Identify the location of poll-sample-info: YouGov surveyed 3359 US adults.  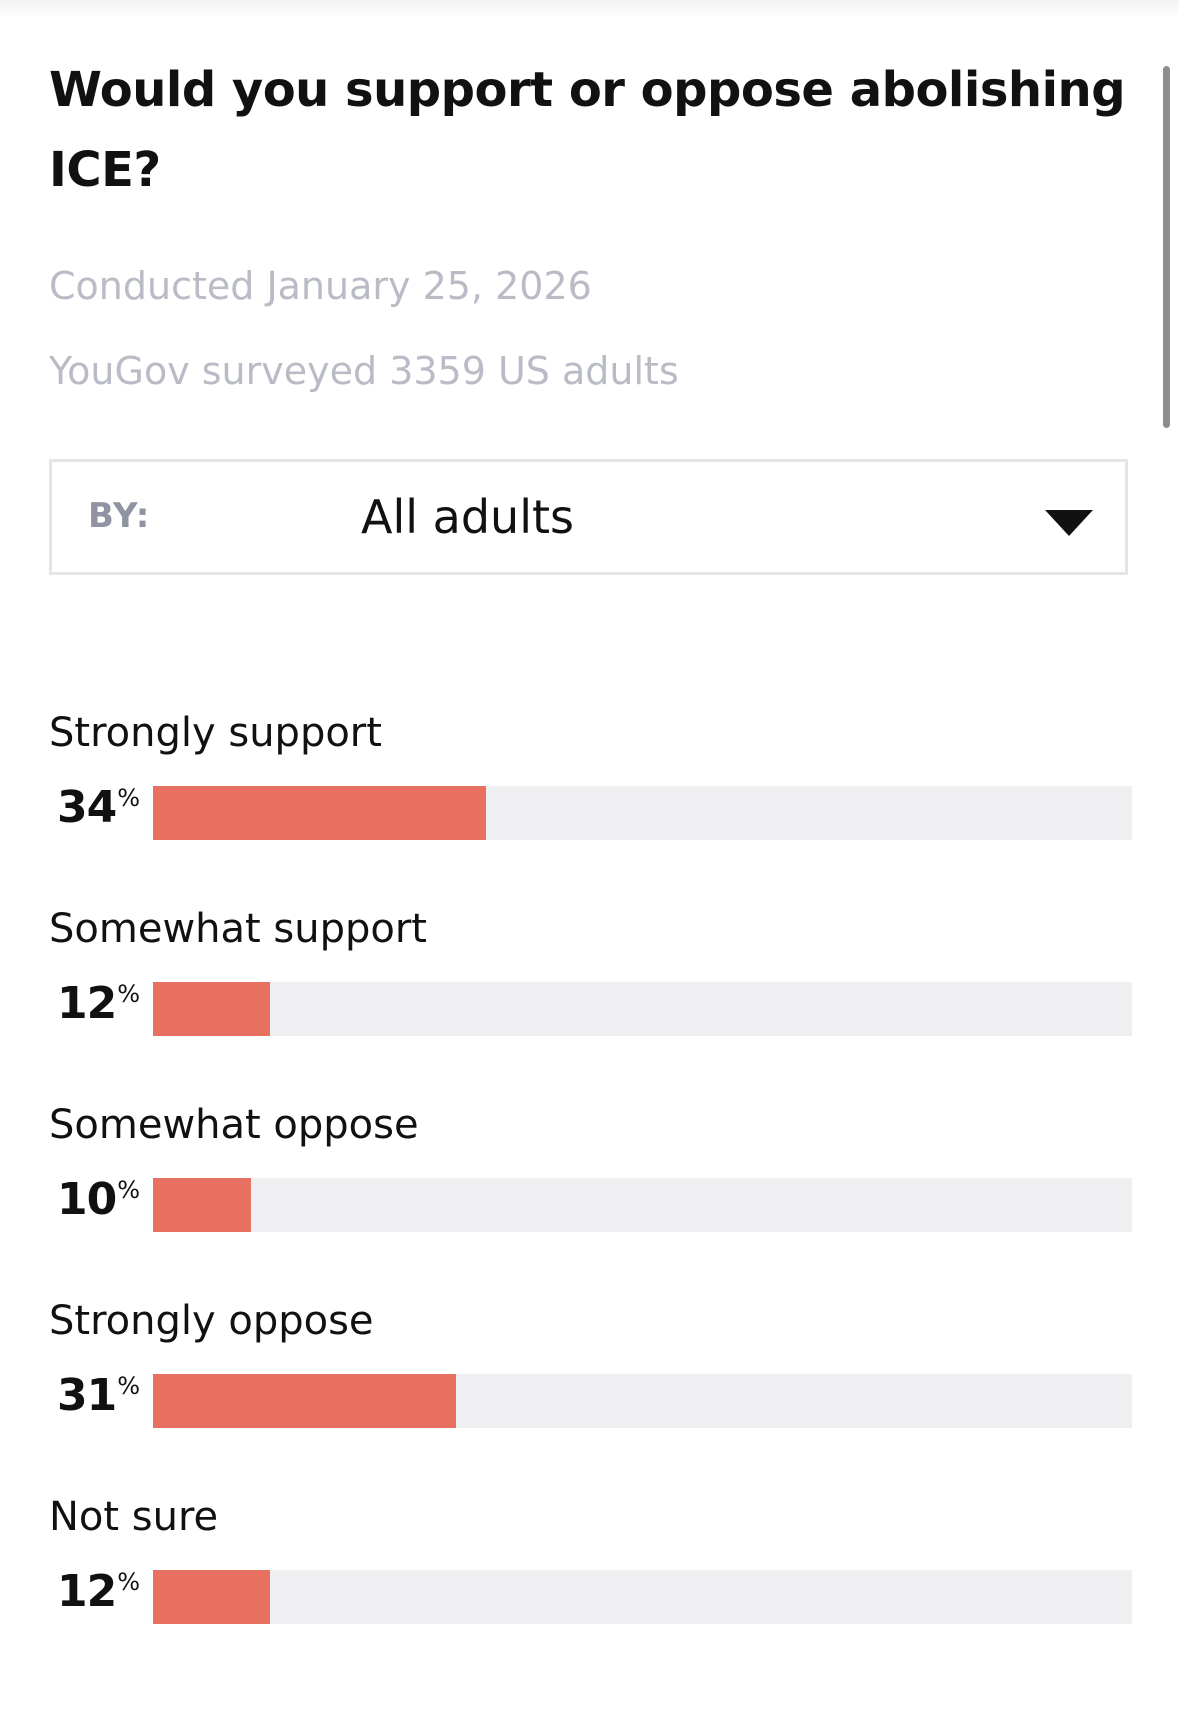
(364, 371).